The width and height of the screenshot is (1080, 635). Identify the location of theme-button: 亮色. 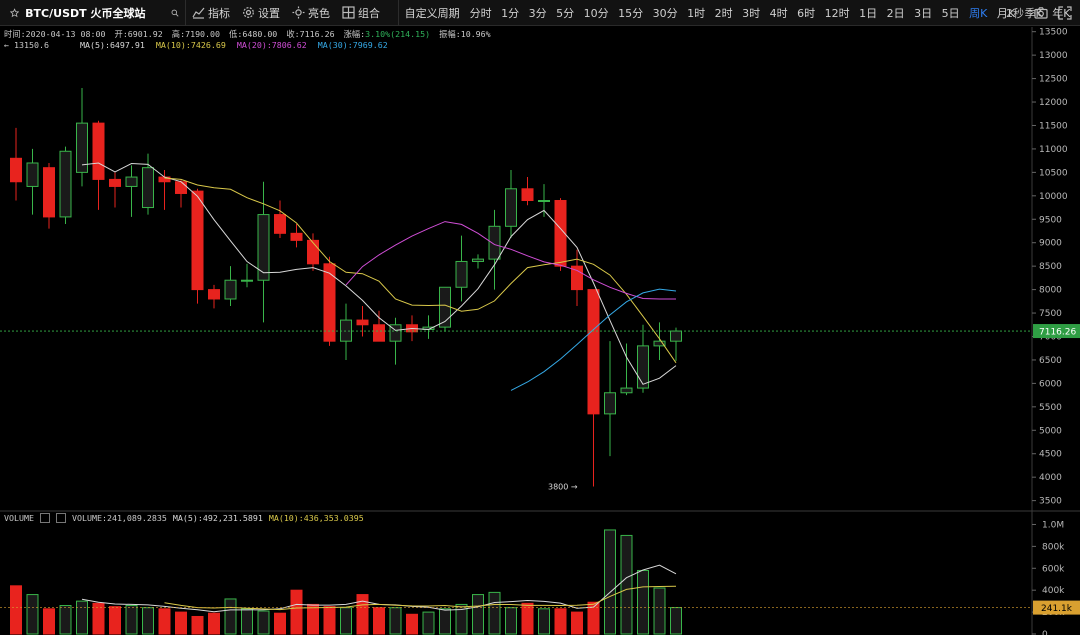
(311, 13).